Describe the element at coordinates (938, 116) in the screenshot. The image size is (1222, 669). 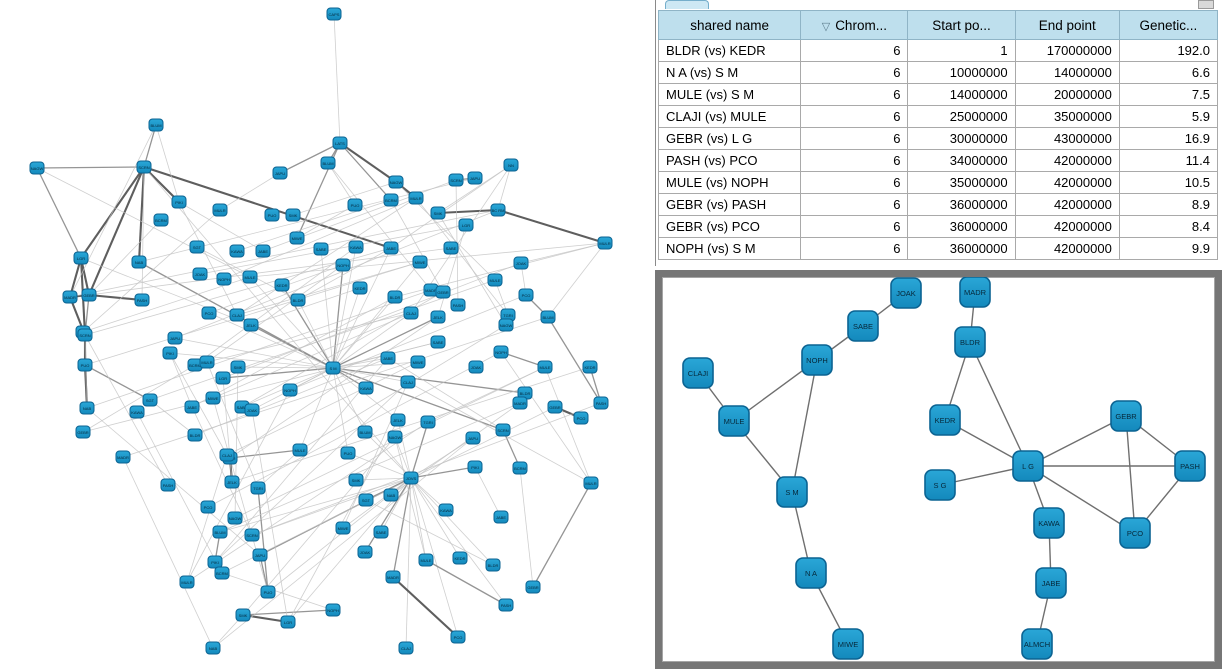
I see `table-row: CLAJI (vs) MULE 6 25000000 35000000 5.9` at that location.